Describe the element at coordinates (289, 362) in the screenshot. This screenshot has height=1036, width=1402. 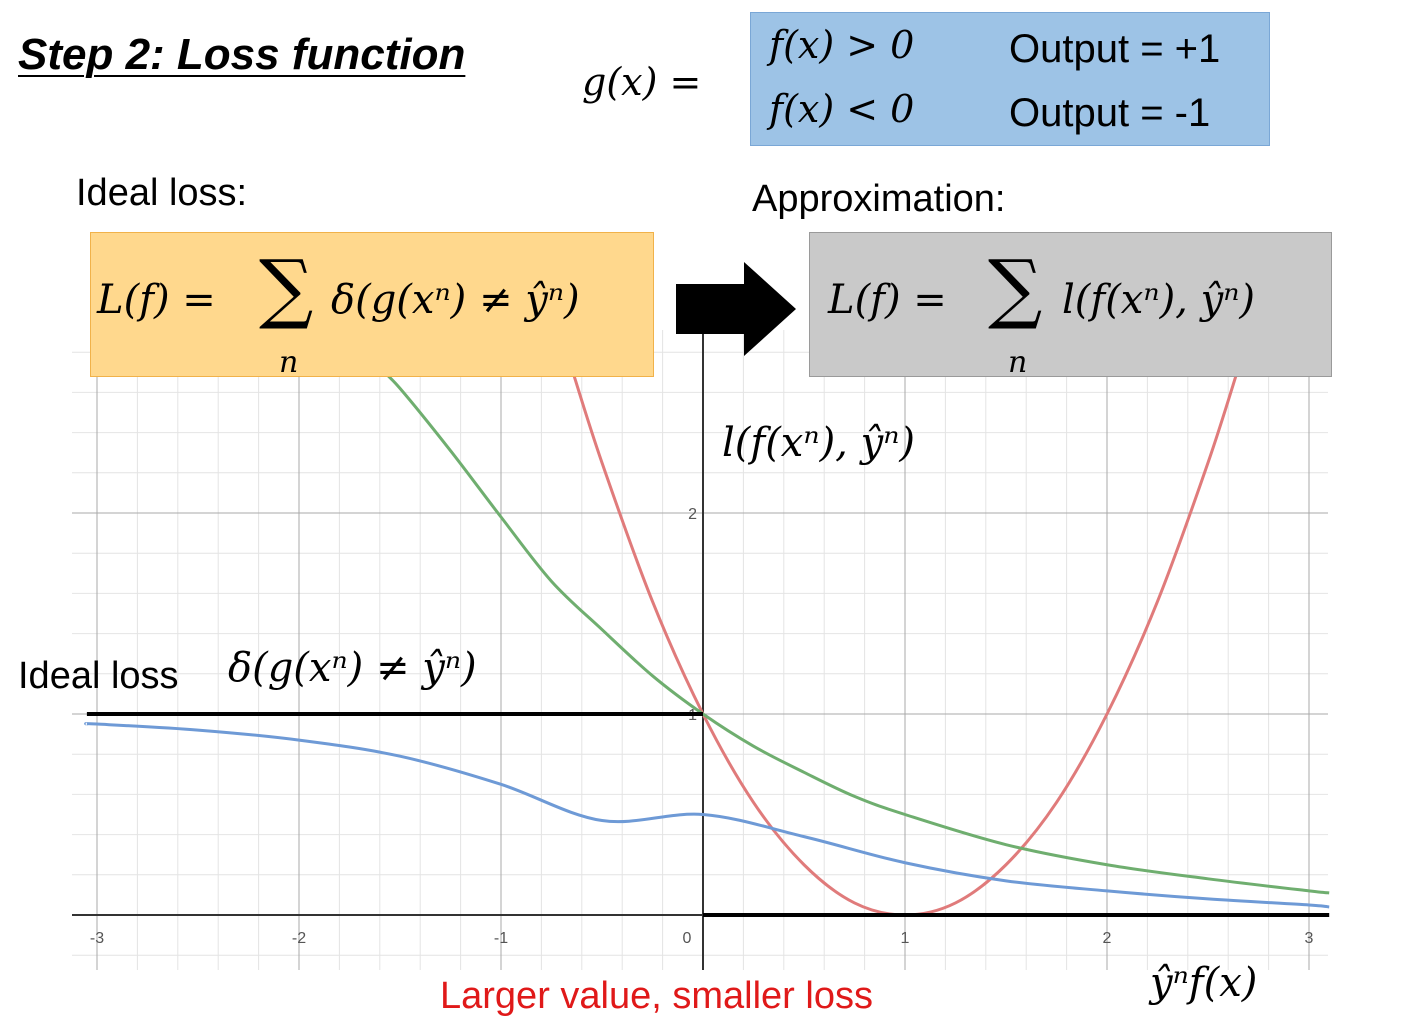
I see `ideal-sum-index: n` at that location.